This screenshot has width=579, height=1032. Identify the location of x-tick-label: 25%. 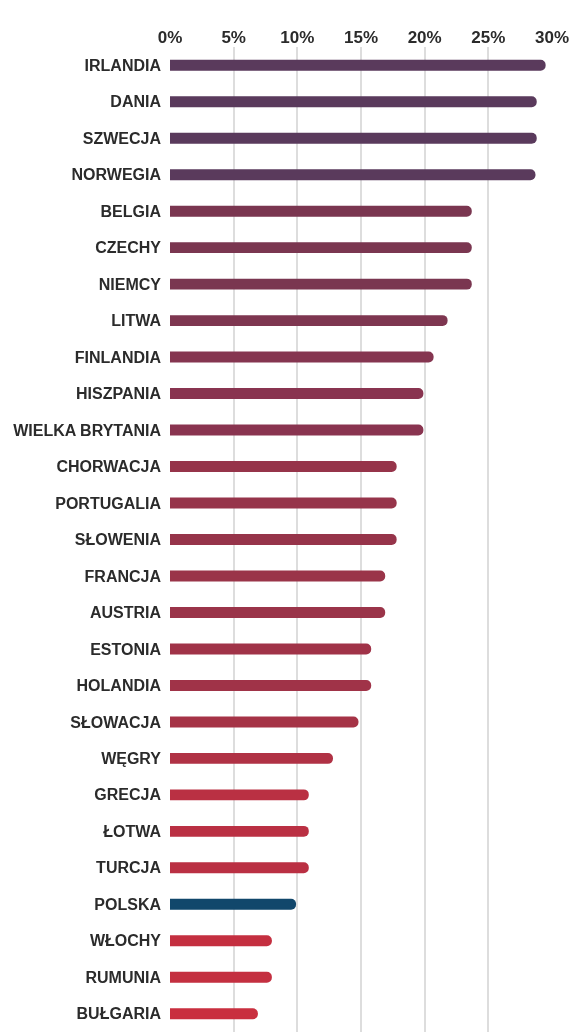
(488, 37).